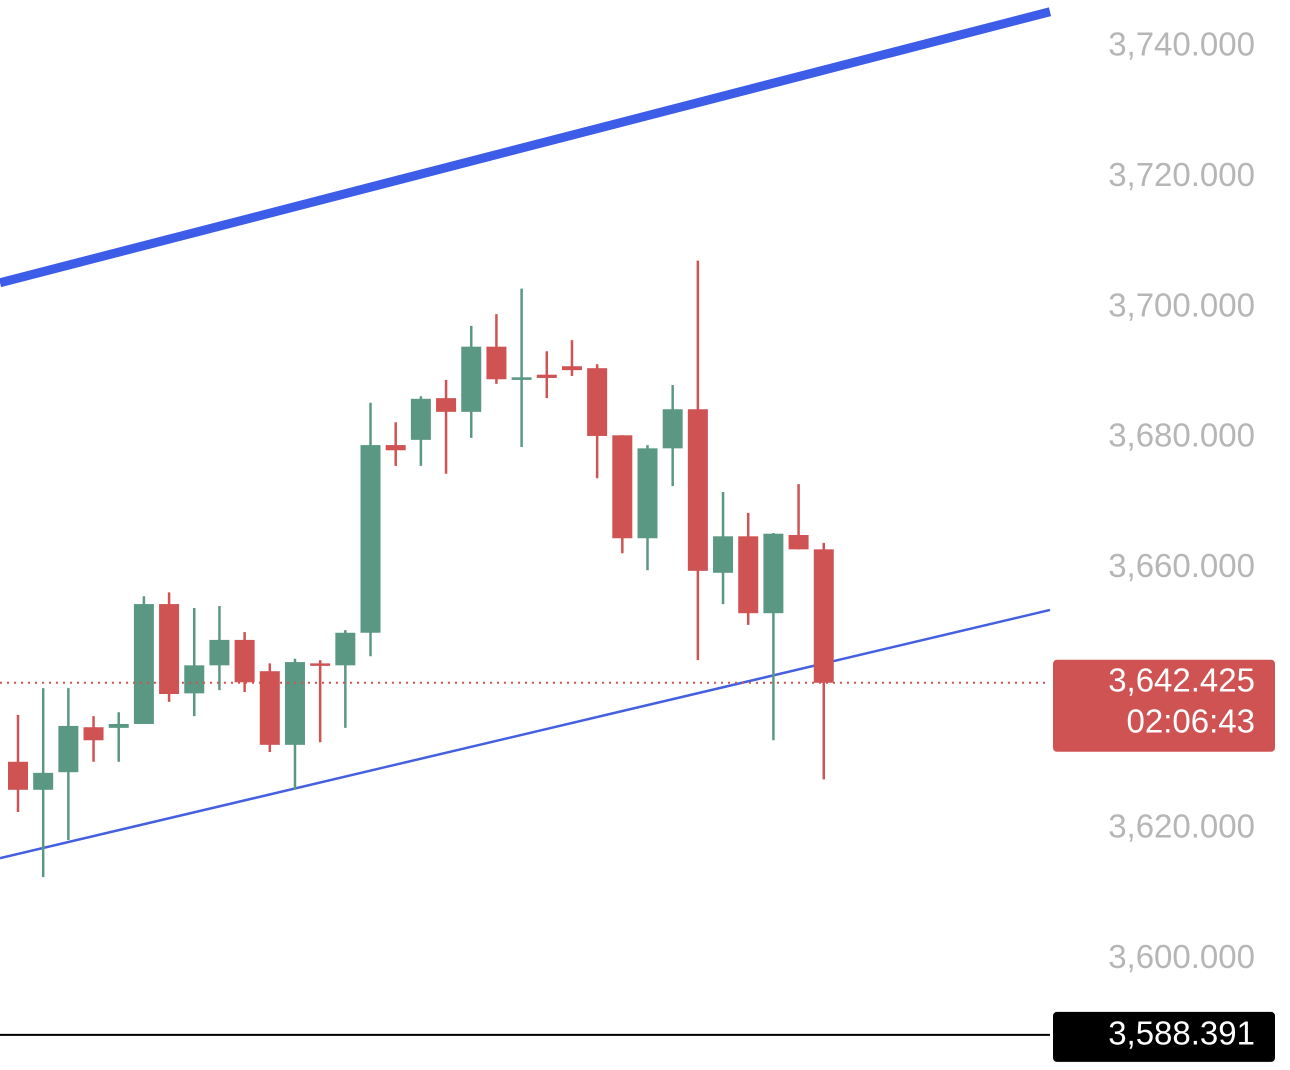 This screenshot has height=1070, width=1290. I want to click on countdown-label: 02:06:43, so click(1191, 720).